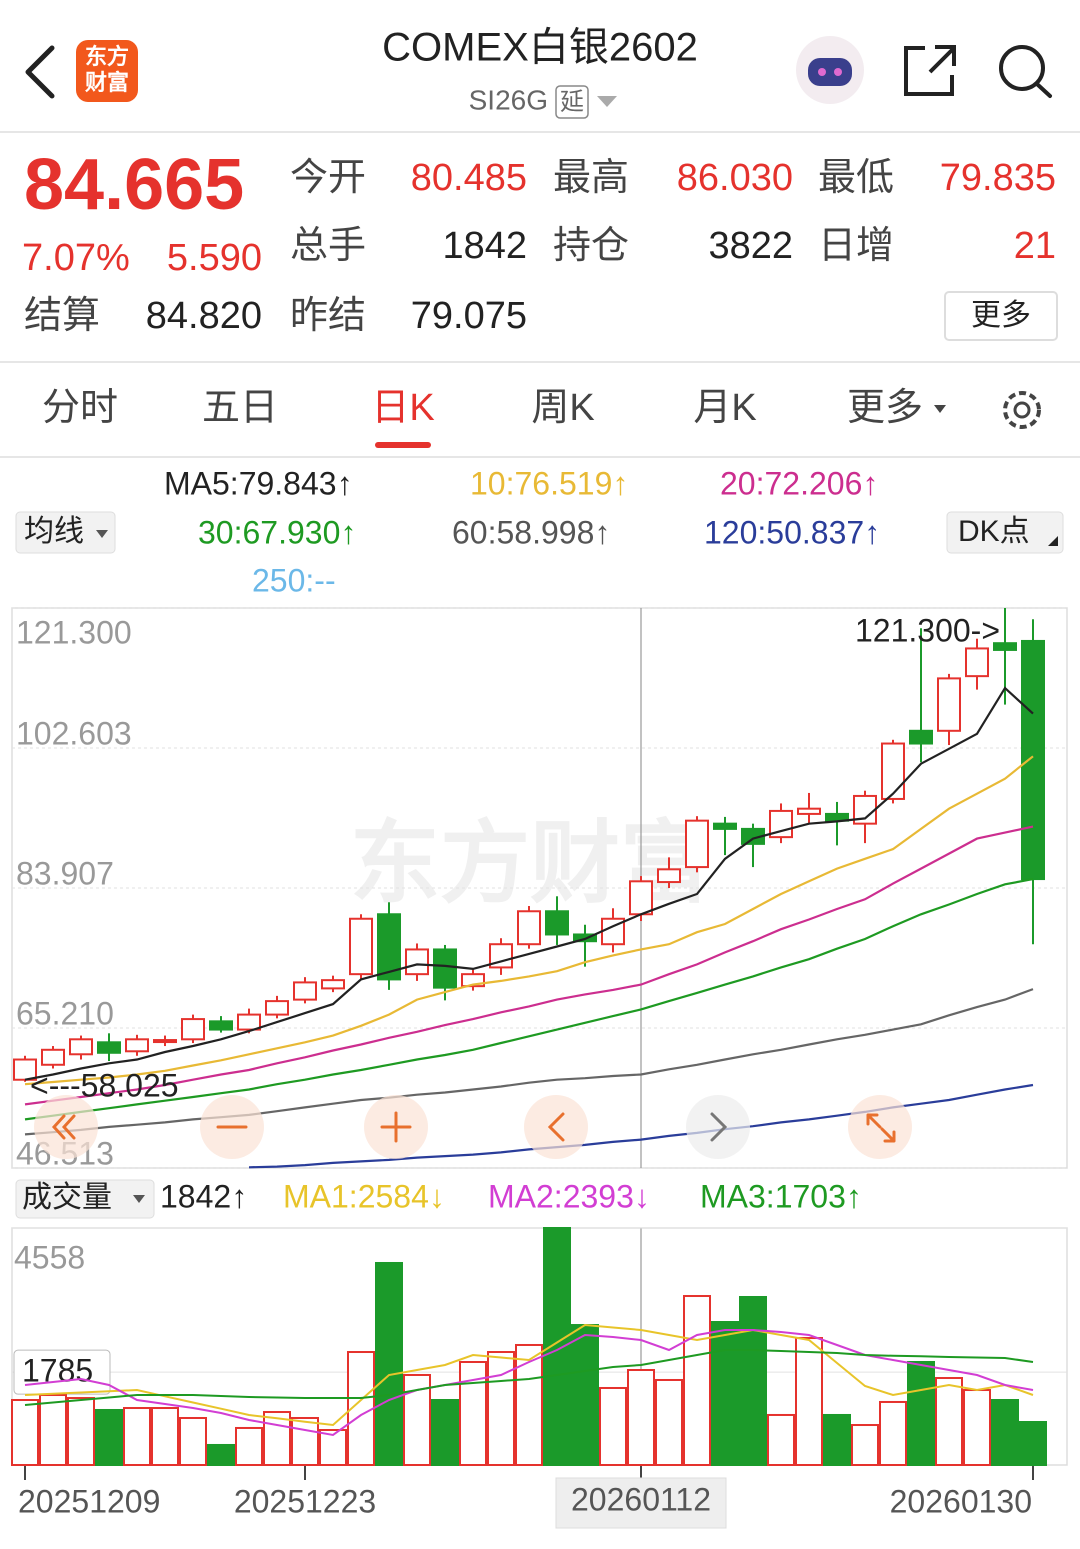  Describe the element at coordinates (134, 185) in the screenshot. I see `price: 84.665` at that location.